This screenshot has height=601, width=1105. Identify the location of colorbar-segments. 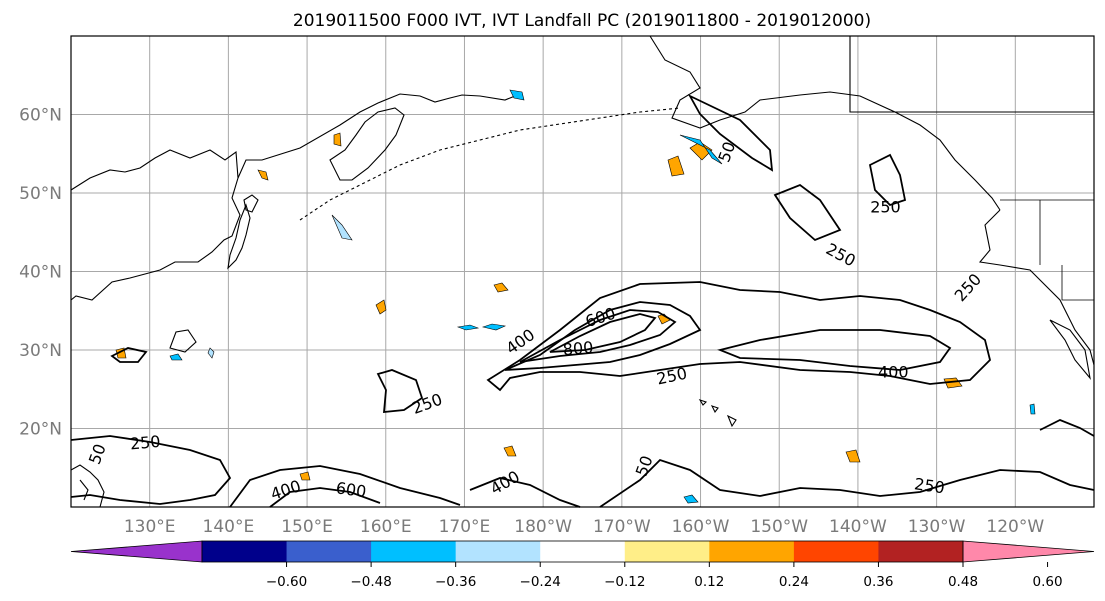
(582, 551).